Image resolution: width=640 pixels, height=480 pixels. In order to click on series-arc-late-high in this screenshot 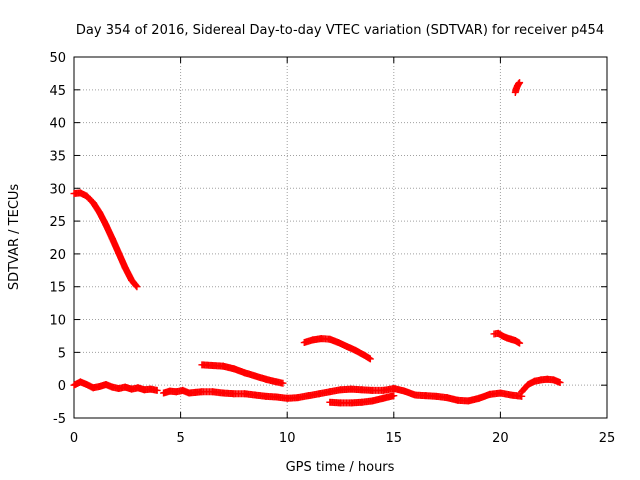, I will do `click(517, 87)`.